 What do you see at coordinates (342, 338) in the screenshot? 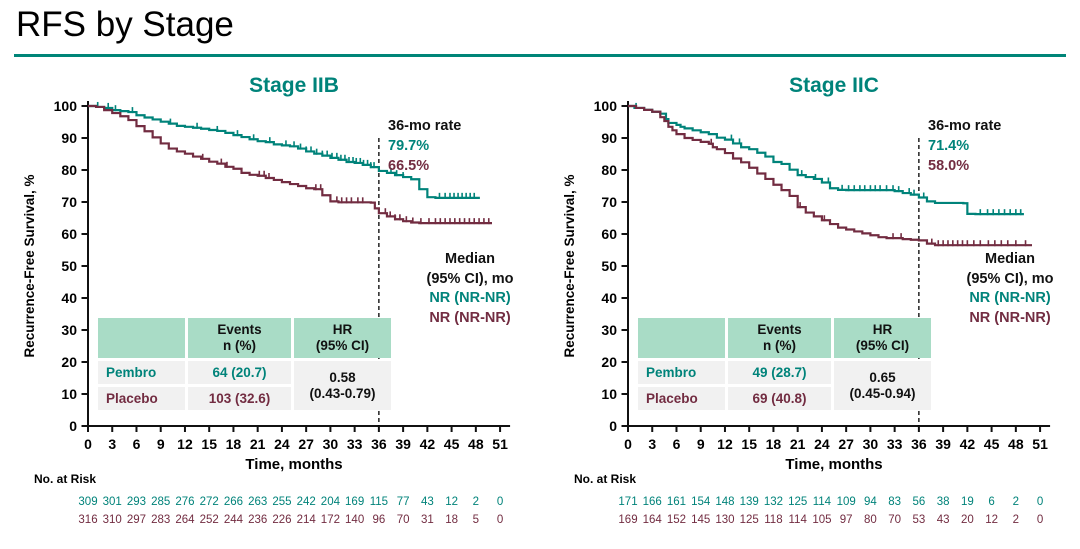
I see `table-header-hr: HR (95% CI)` at bounding box center [342, 338].